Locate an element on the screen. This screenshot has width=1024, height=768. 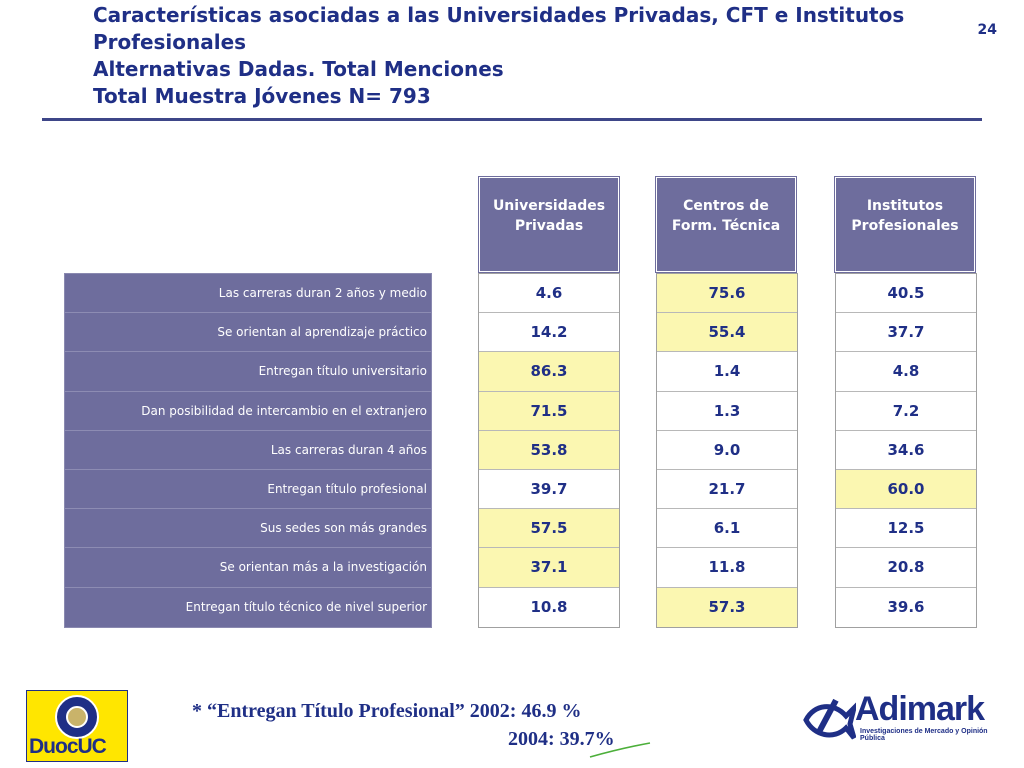
title-line-2: Profesionales is located at coordinates (170, 42).